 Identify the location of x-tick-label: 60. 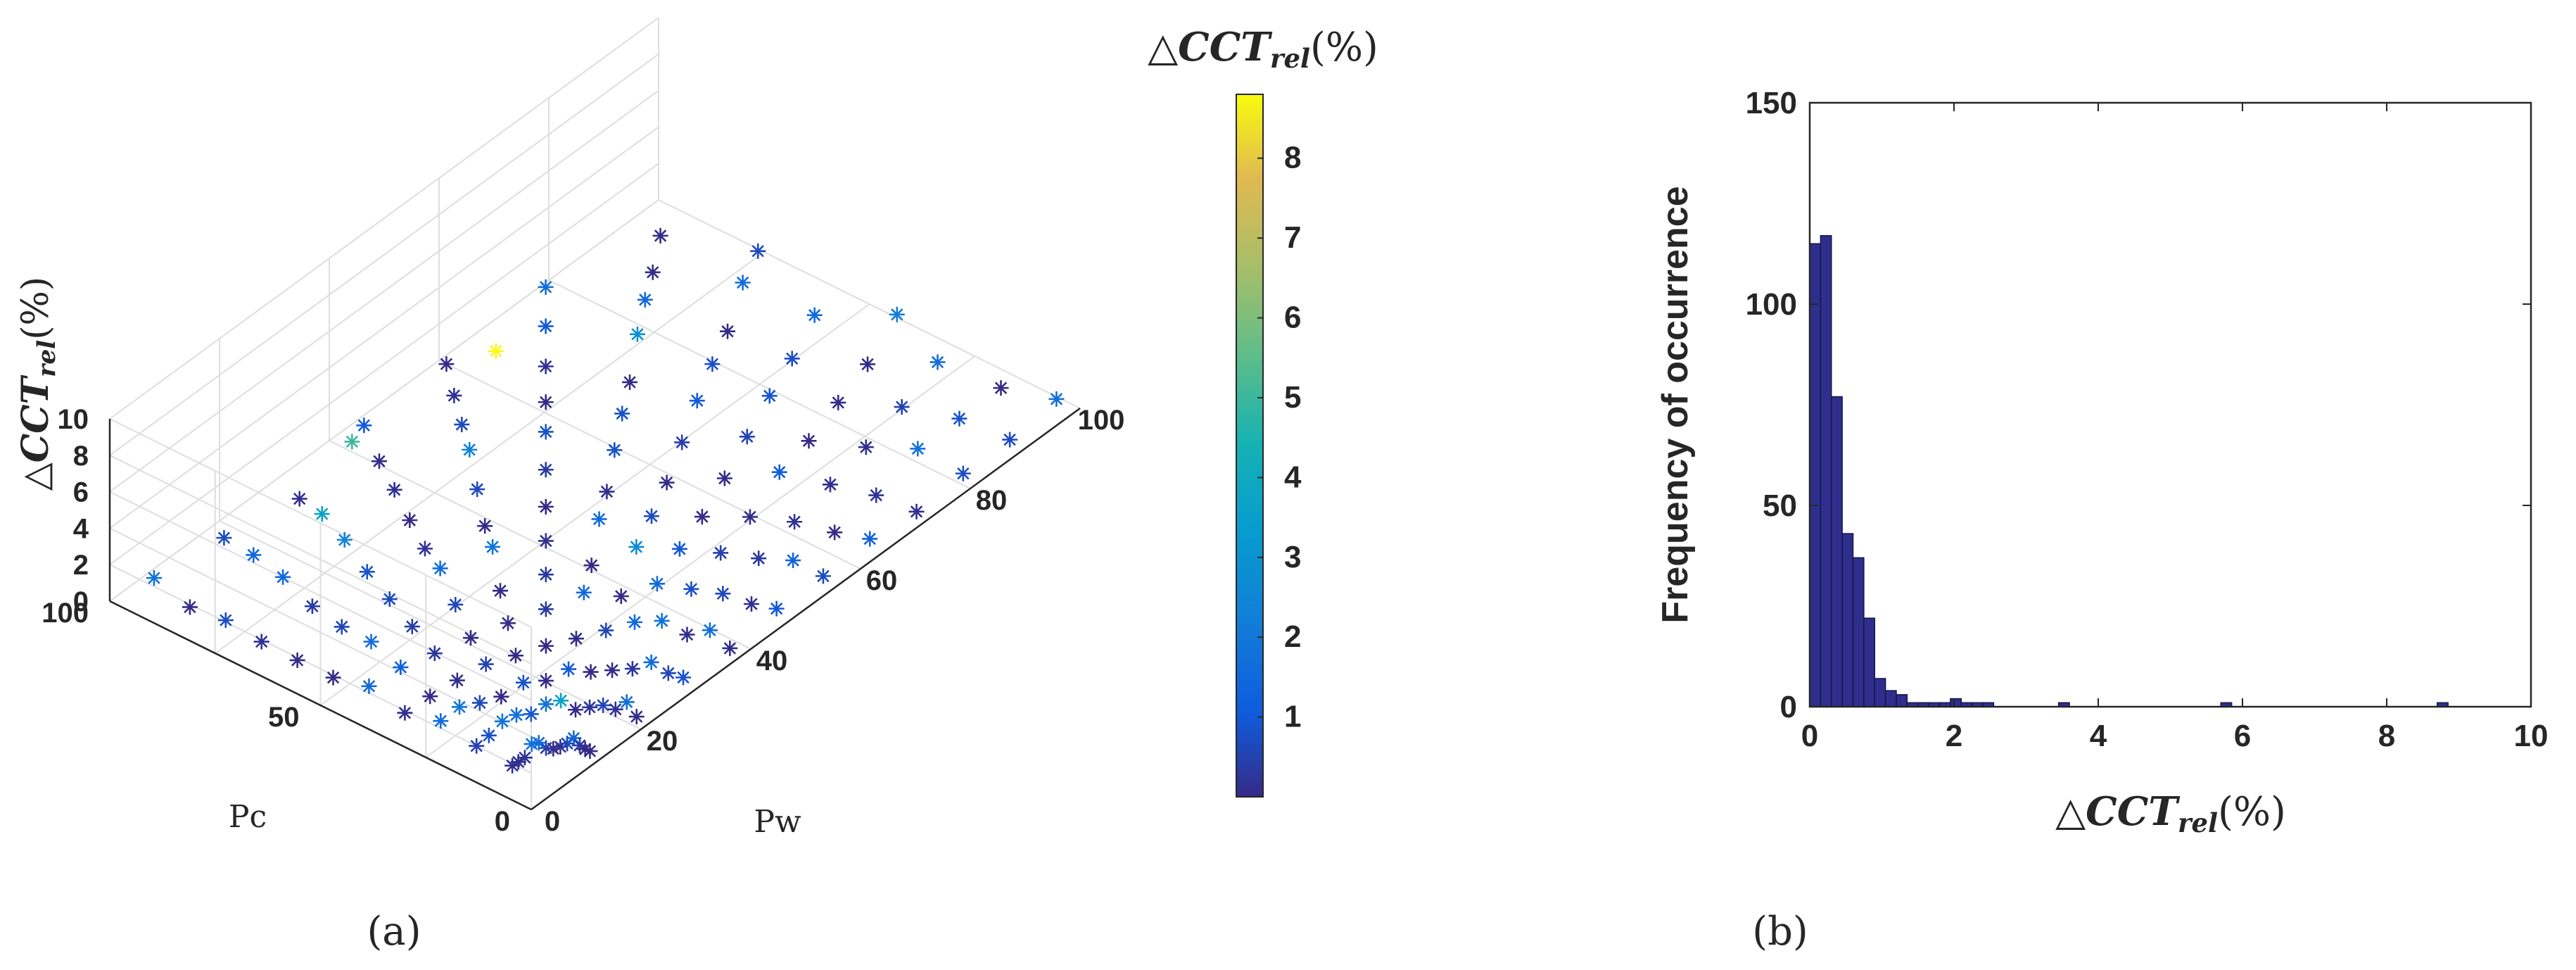
(882, 581).